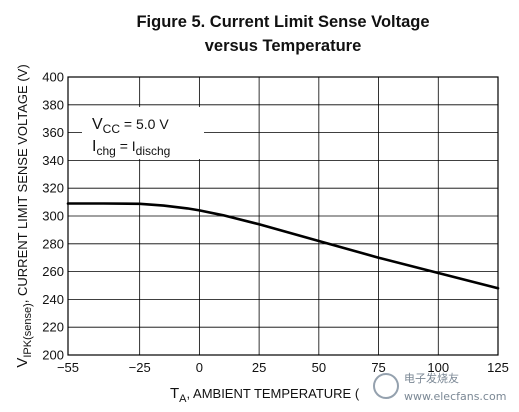  I want to click on y-tick-labels: 200 220 240 260 280 300 320 340 360 380 400, so click(53, 216).